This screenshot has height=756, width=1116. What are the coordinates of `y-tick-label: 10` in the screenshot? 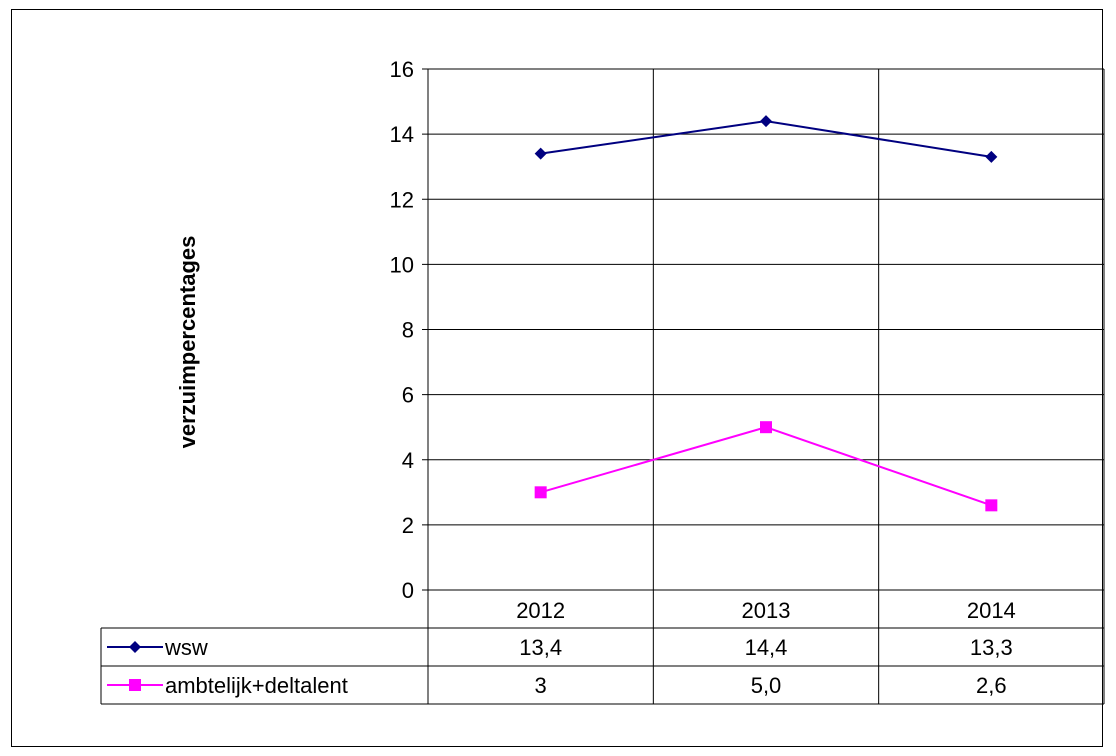 It's located at (402, 264).